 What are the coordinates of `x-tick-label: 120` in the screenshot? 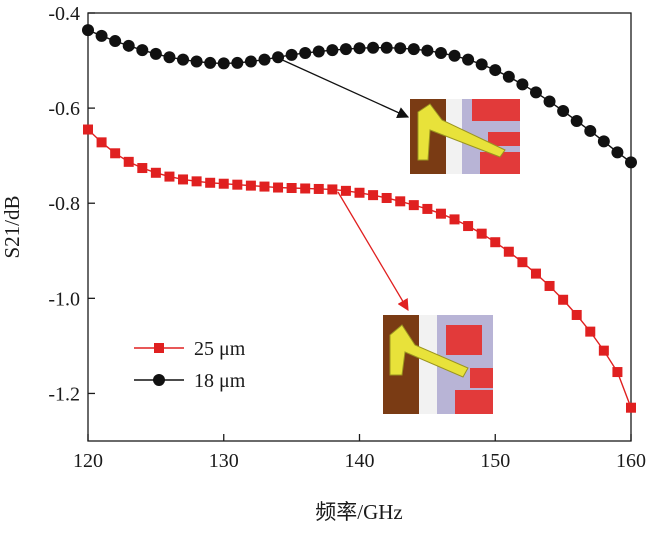 It's located at (88, 461).